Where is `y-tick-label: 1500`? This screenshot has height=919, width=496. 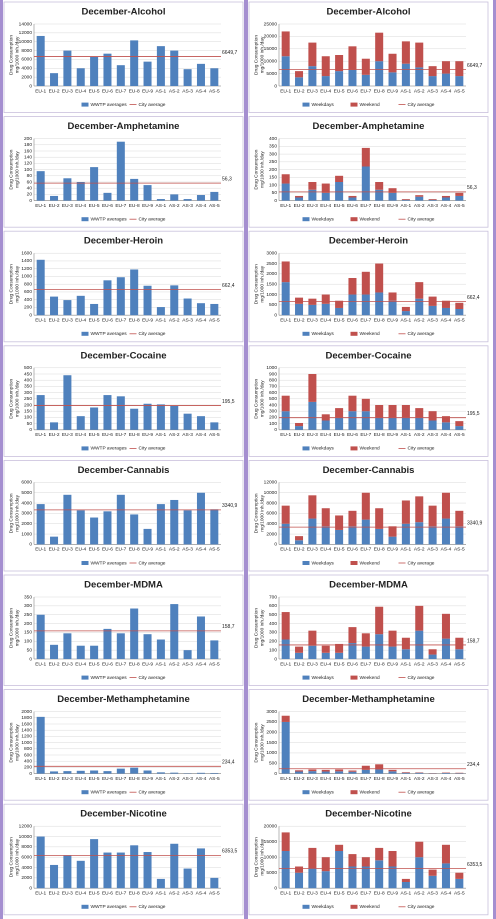 y-tick-label: 1500 is located at coordinates (271, 743).